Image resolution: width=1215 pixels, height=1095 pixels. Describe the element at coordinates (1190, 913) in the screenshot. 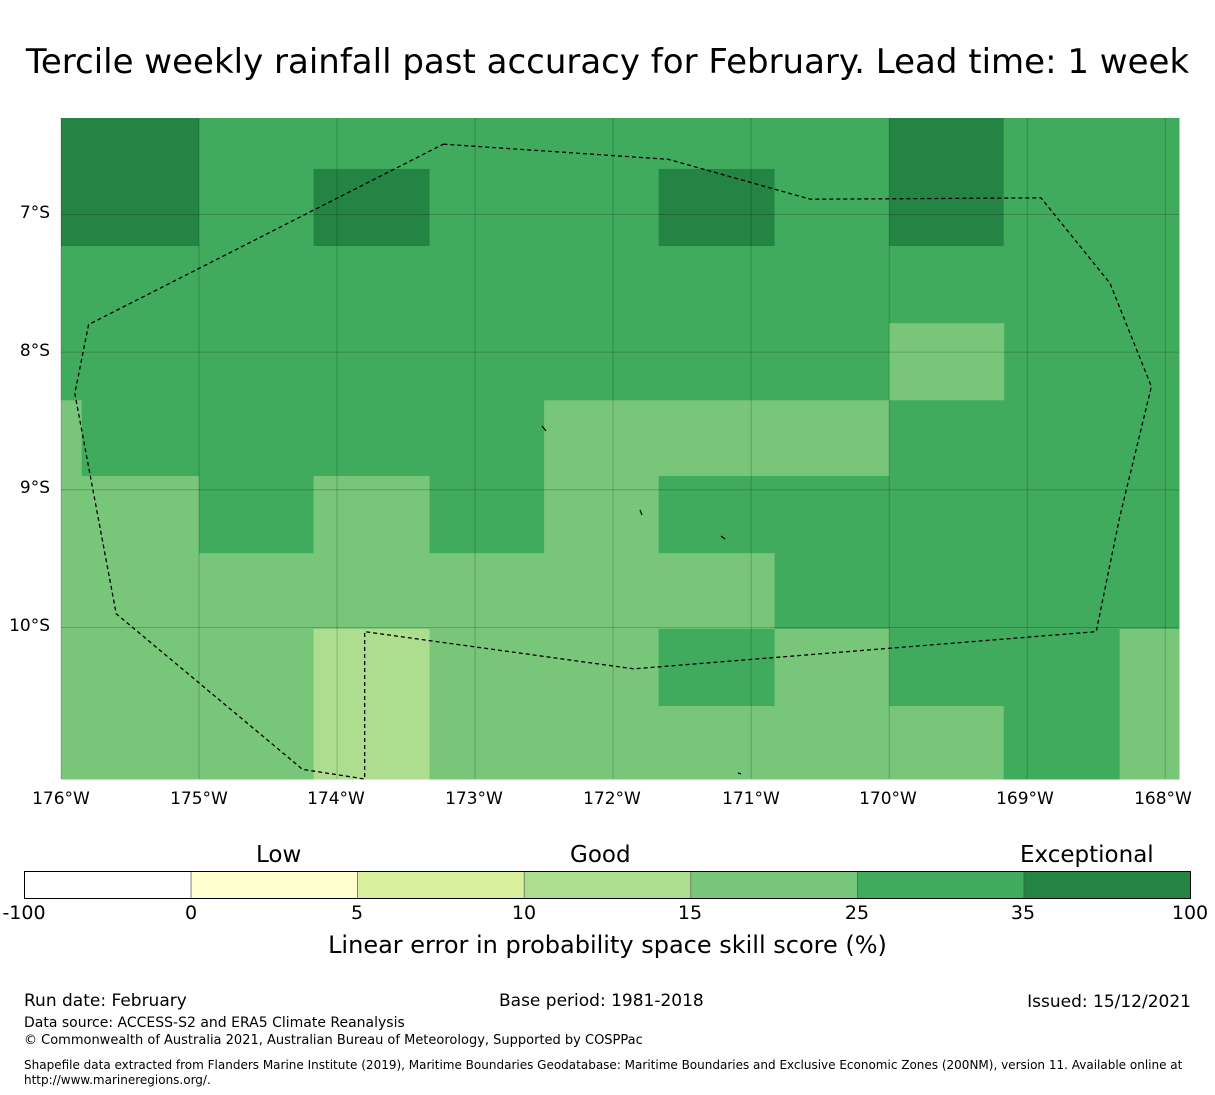

I see `colorbar-tick: 100` at that location.